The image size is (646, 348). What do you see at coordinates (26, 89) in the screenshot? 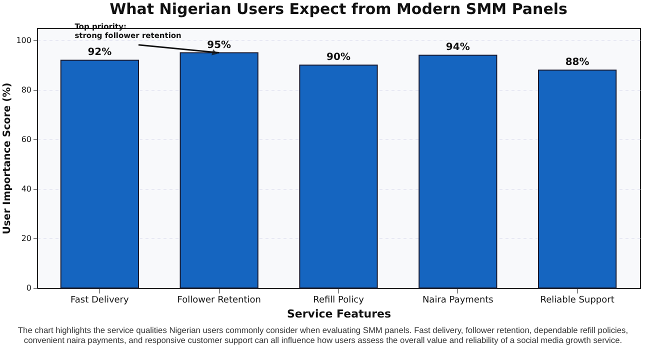
I see `y-tick-label: 80` at bounding box center [26, 89].